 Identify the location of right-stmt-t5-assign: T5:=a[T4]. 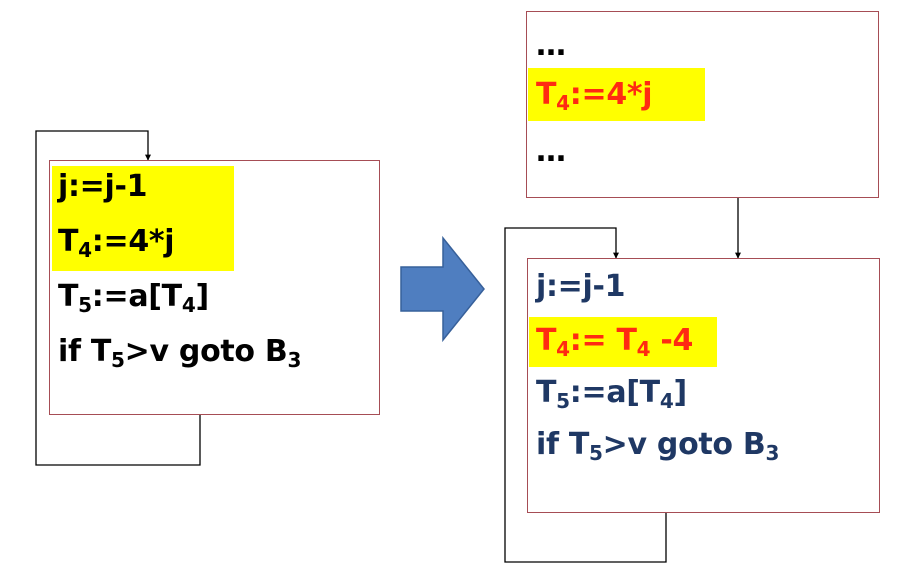
(611, 394).